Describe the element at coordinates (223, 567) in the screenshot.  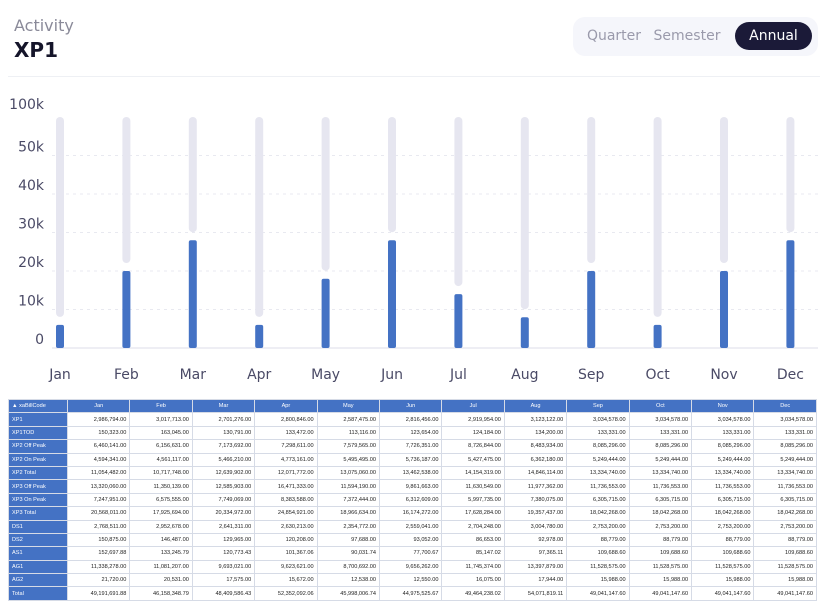
I see `table-cell: 9,693,021.00` at that location.